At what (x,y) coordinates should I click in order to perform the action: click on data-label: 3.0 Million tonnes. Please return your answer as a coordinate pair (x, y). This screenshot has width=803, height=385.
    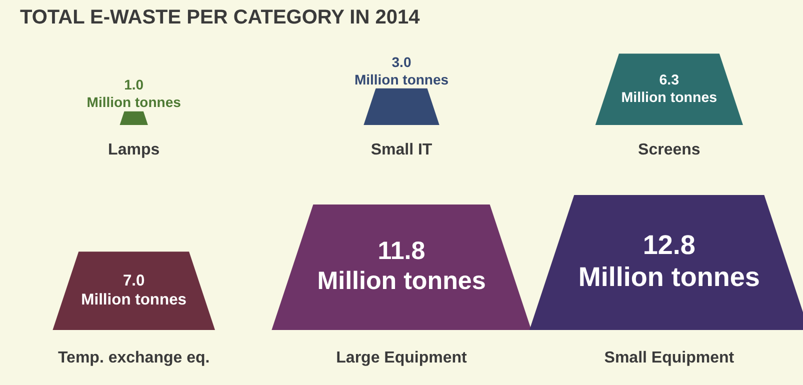
    Looking at the image, I should click on (401, 71).